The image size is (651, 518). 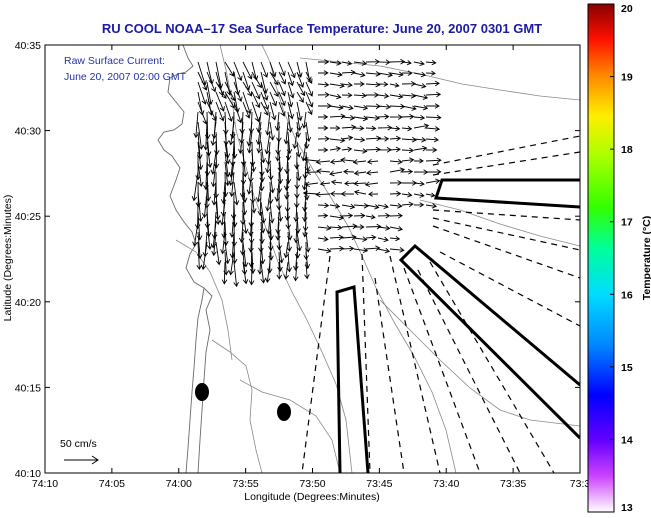 I want to click on colorbar-ticks: 13 14 15 16 17 18 19 20, so click(x=621, y=258).